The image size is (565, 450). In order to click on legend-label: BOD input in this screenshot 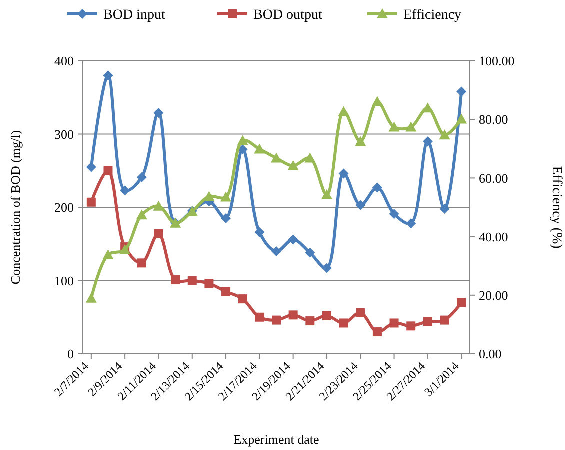, I will do `click(135, 15)`.